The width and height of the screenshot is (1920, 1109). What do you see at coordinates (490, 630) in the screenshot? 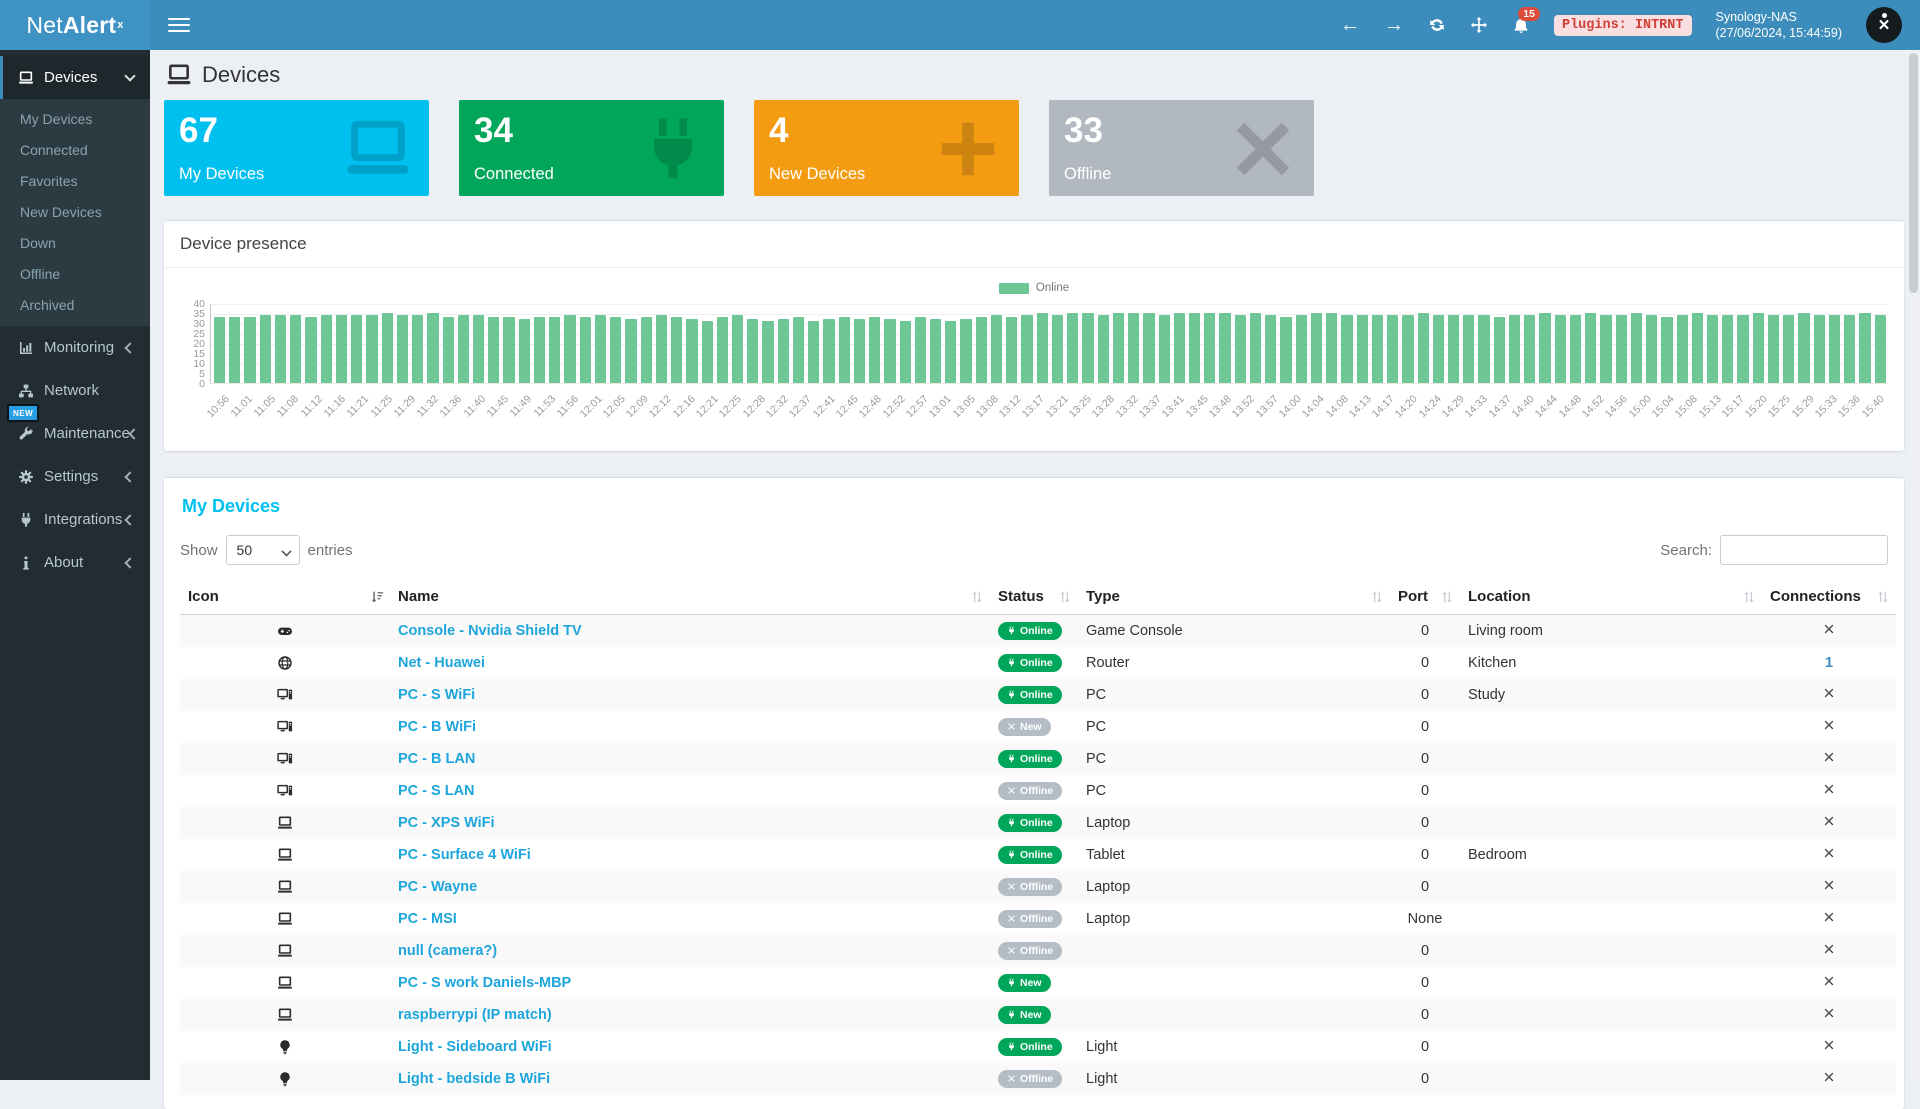
I see `device-name-link: Console - Nvidia Shield TV` at bounding box center [490, 630].